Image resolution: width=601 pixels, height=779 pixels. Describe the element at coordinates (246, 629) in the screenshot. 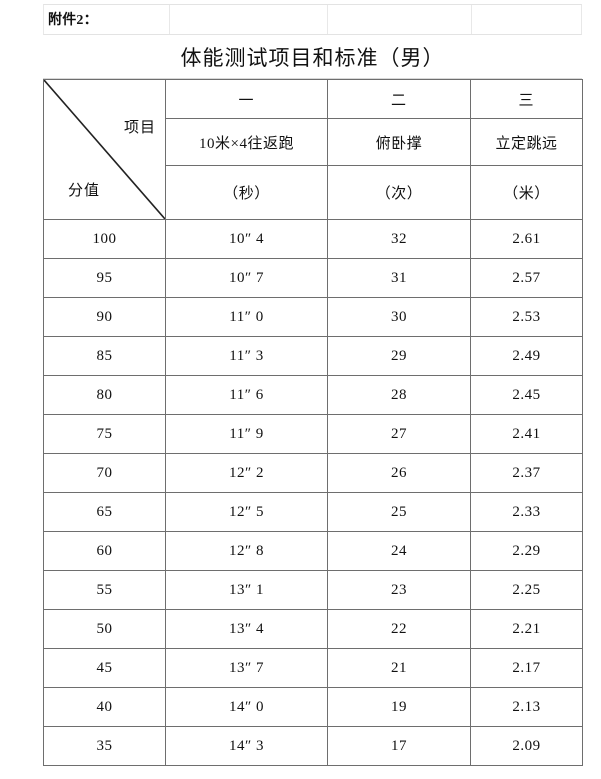

I see `cell-shuttle-run: 13″ 4` at that location.